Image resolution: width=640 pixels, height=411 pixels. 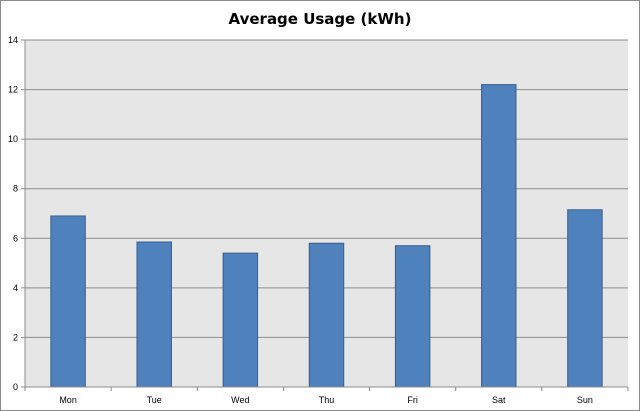 I want to click on bar-sat, so click(x=499, y=236).